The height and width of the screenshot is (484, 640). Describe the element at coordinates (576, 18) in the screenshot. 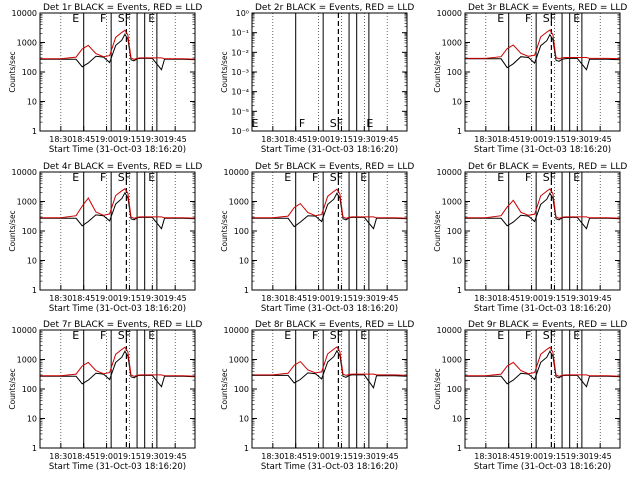

I see `det-3-event-marker-3: E` at that location.